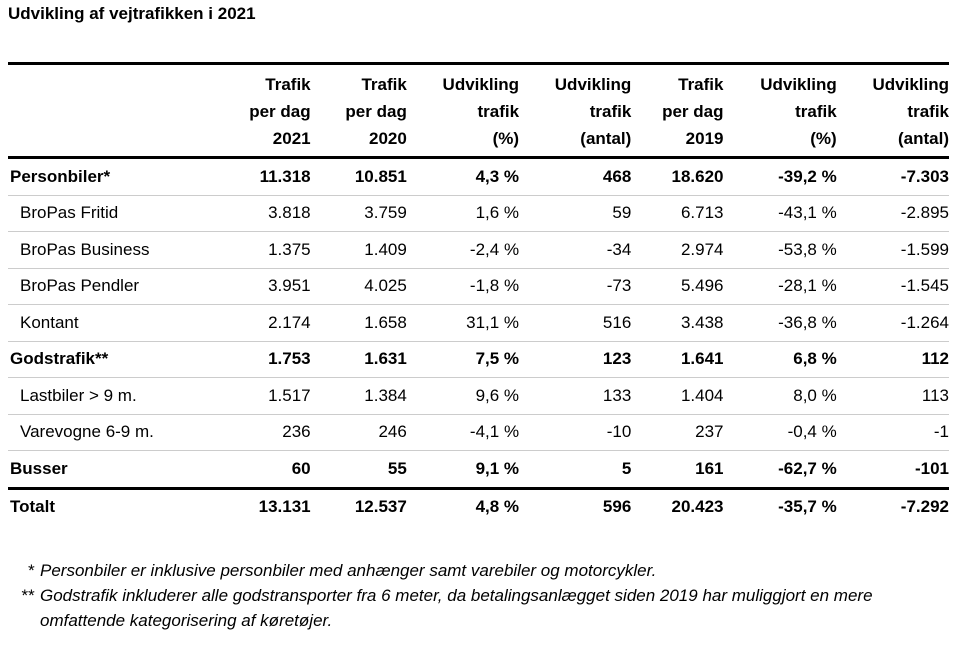 The width and height of the screenshot is (960, 647). Describe the element at coordinates (275, 359) in the screenshot. I see `table-cell: 1.753` at that location.